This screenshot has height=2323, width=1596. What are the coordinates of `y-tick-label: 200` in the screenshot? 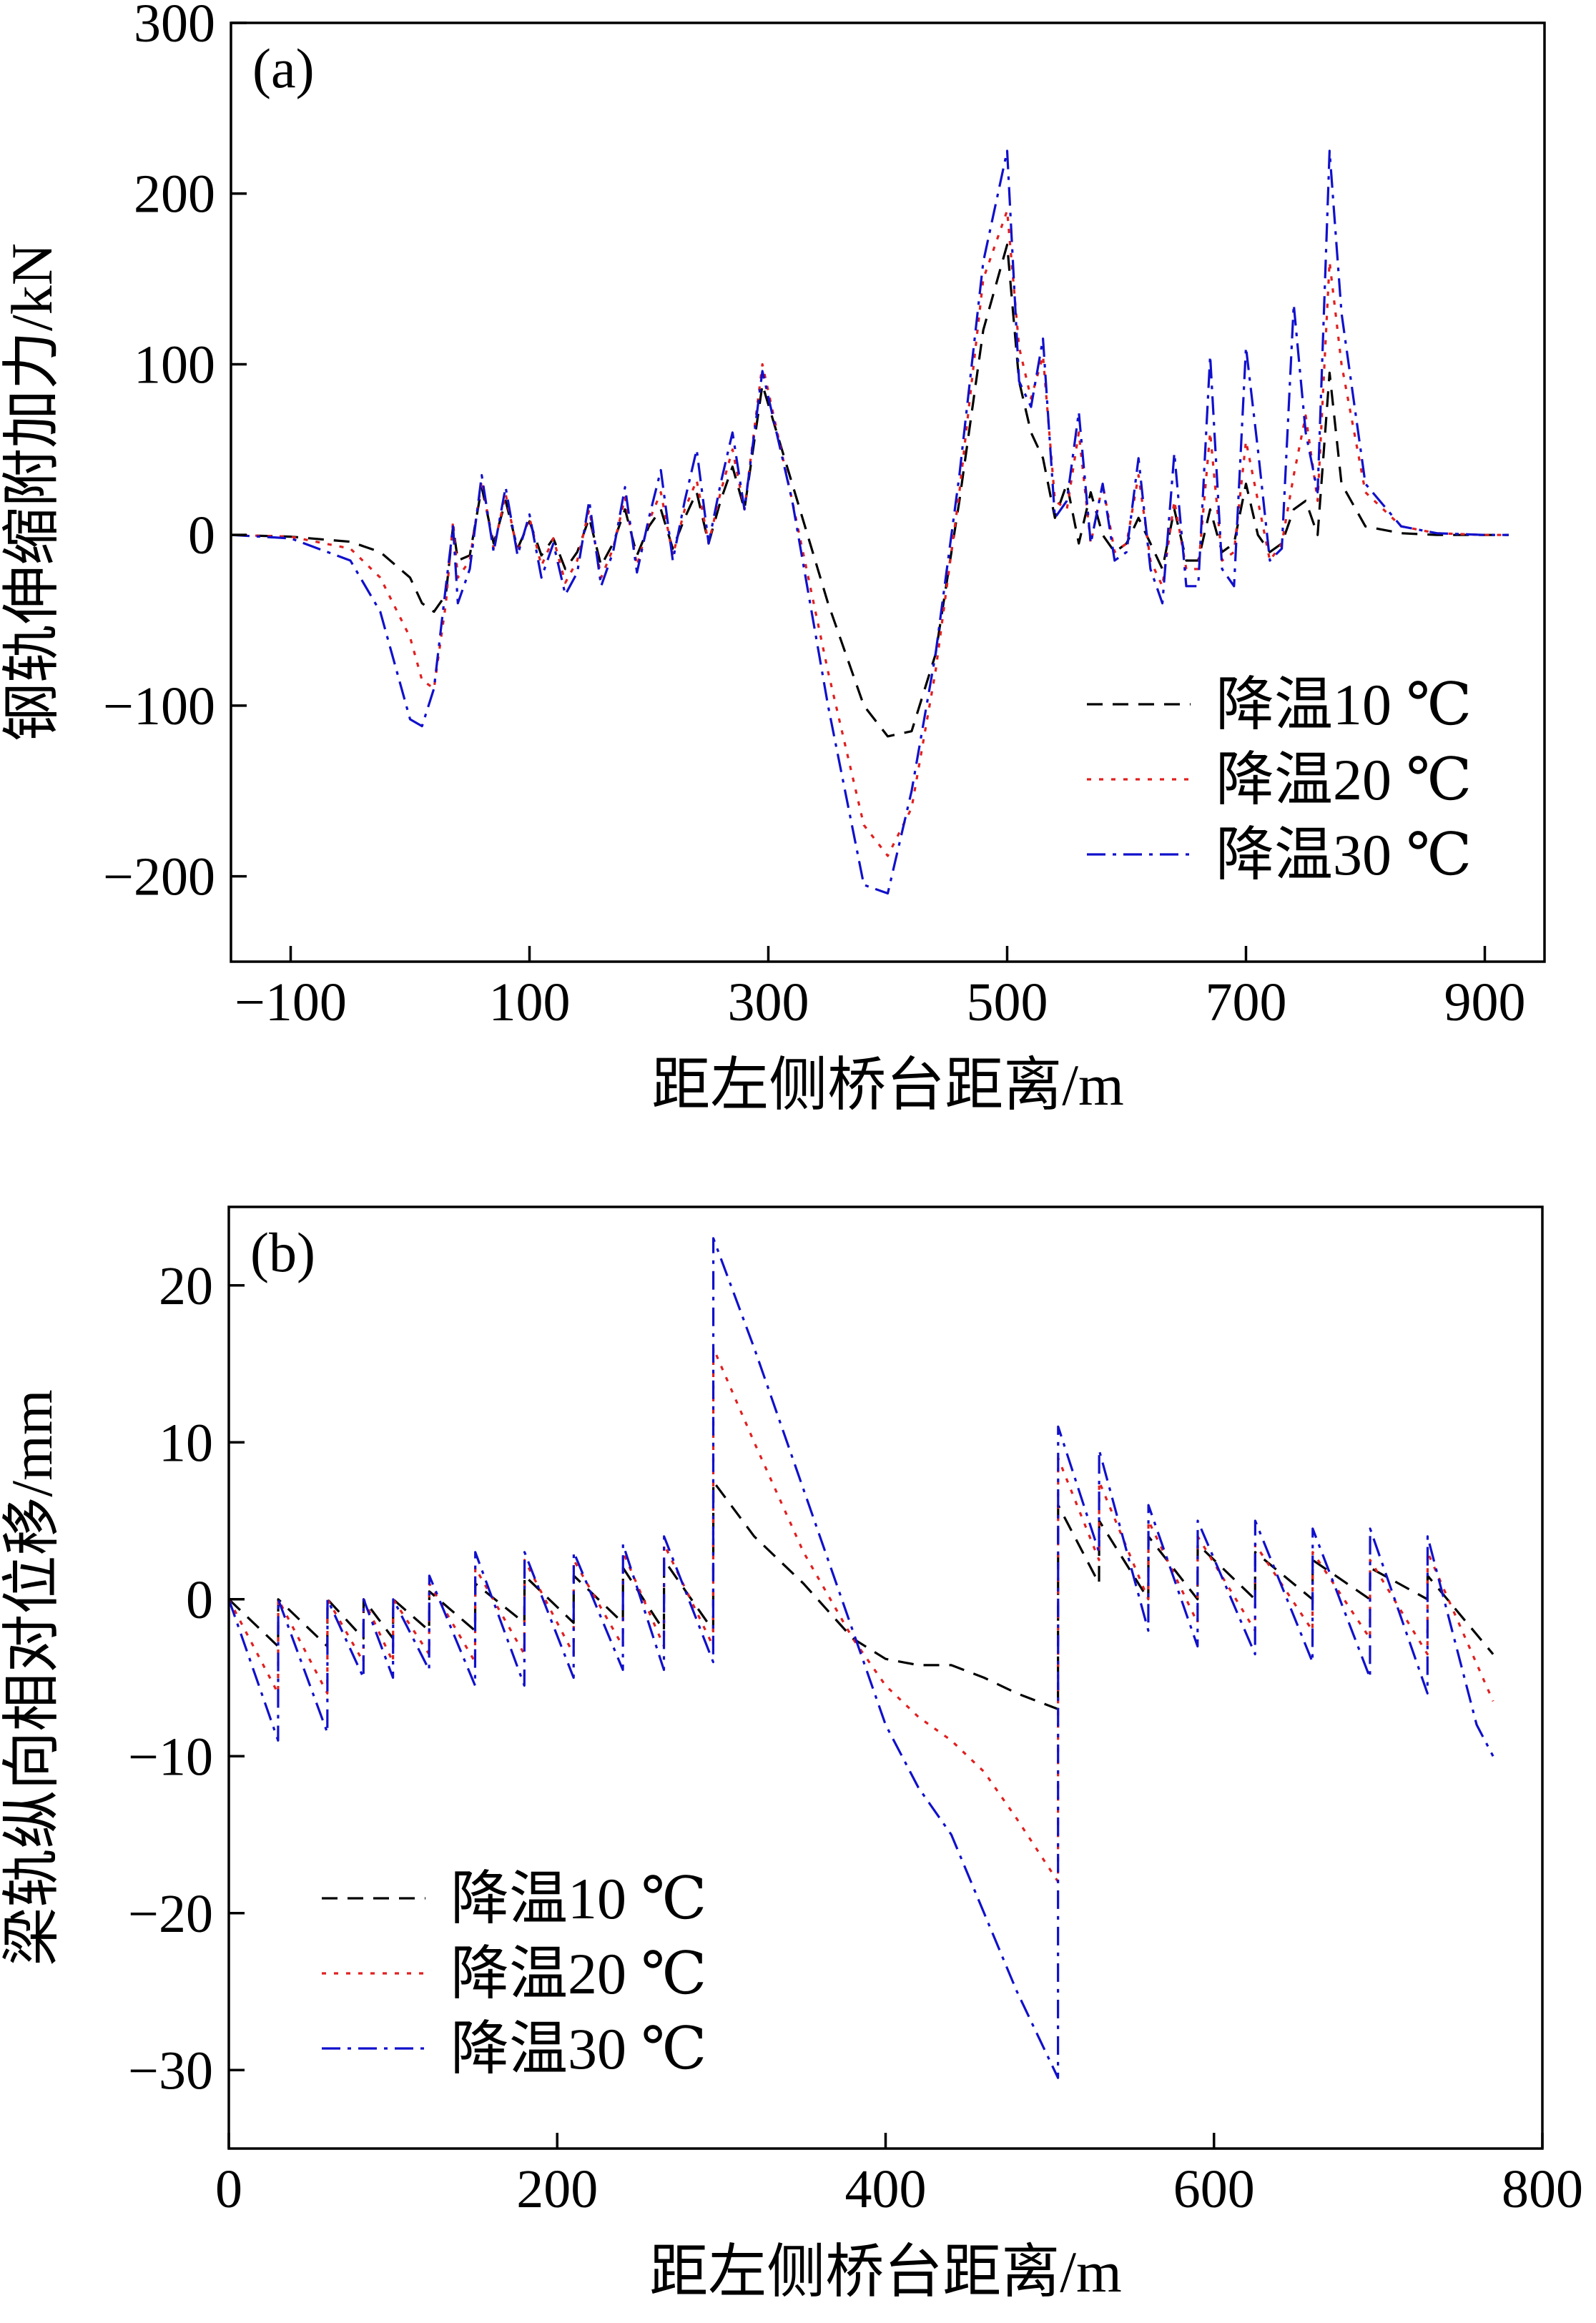 It's located at (174, 194).